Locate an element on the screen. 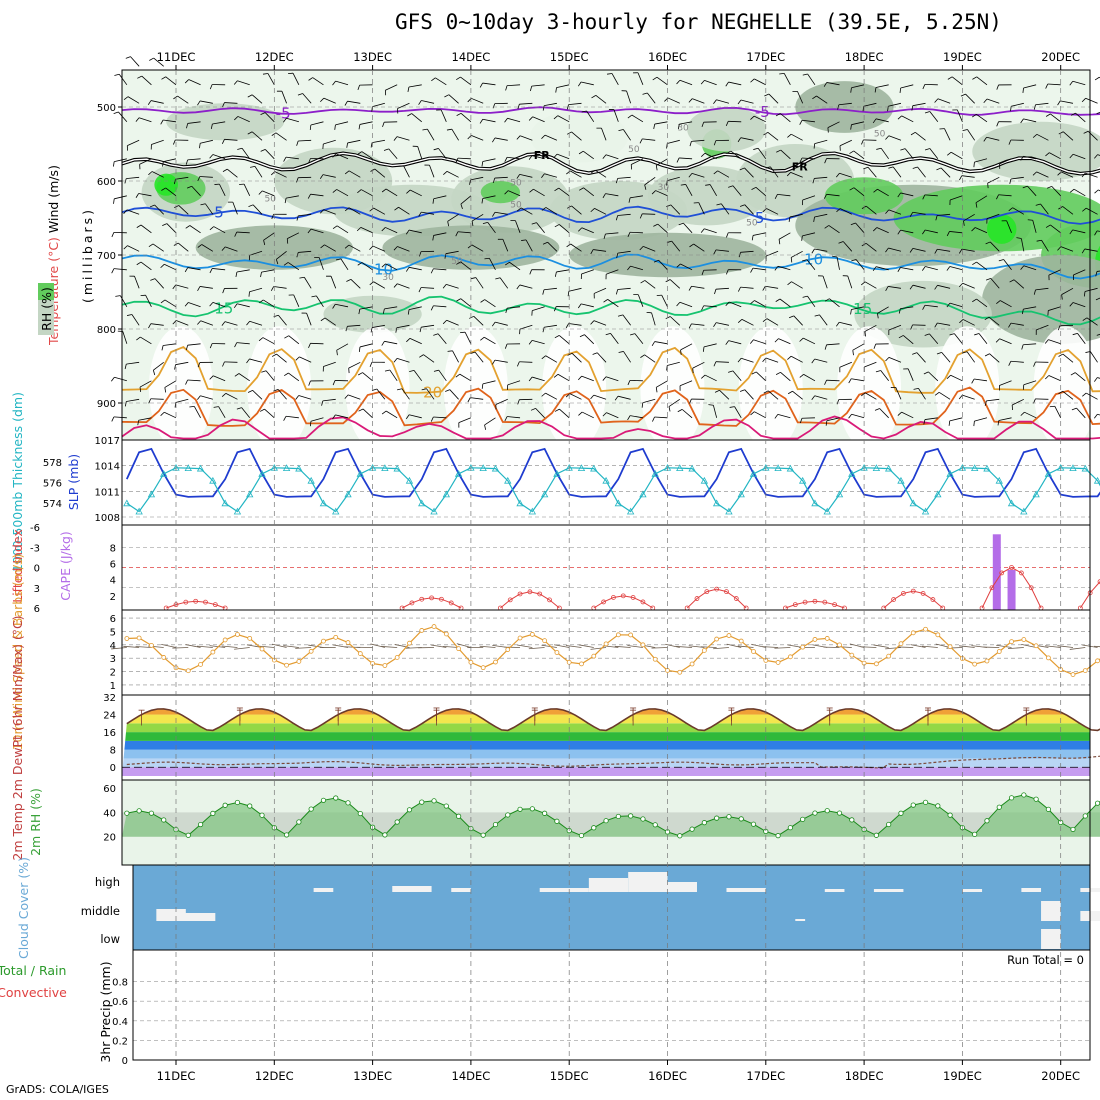  rh-point is located at coordinates (348, 803).